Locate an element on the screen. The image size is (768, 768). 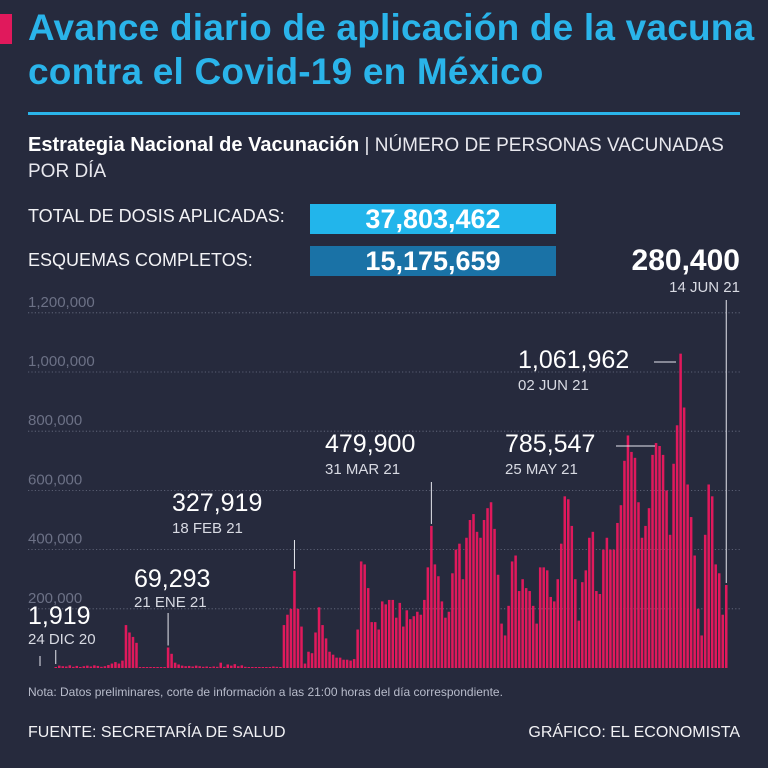
y-tick-label: 200,000 is located at coordinates (55, 598).